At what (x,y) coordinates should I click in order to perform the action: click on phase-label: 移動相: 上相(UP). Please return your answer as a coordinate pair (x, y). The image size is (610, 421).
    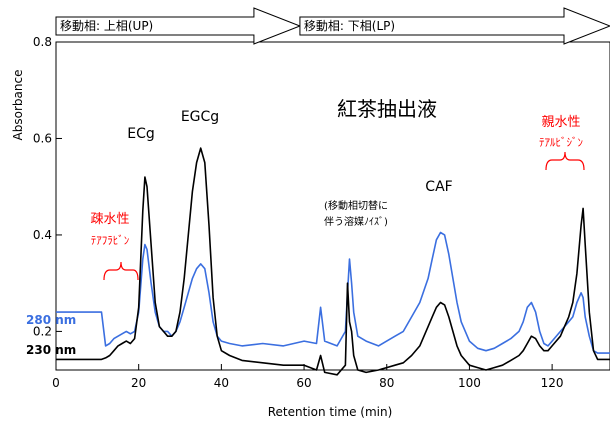
    Looking at the image, I should click on (106, 26).